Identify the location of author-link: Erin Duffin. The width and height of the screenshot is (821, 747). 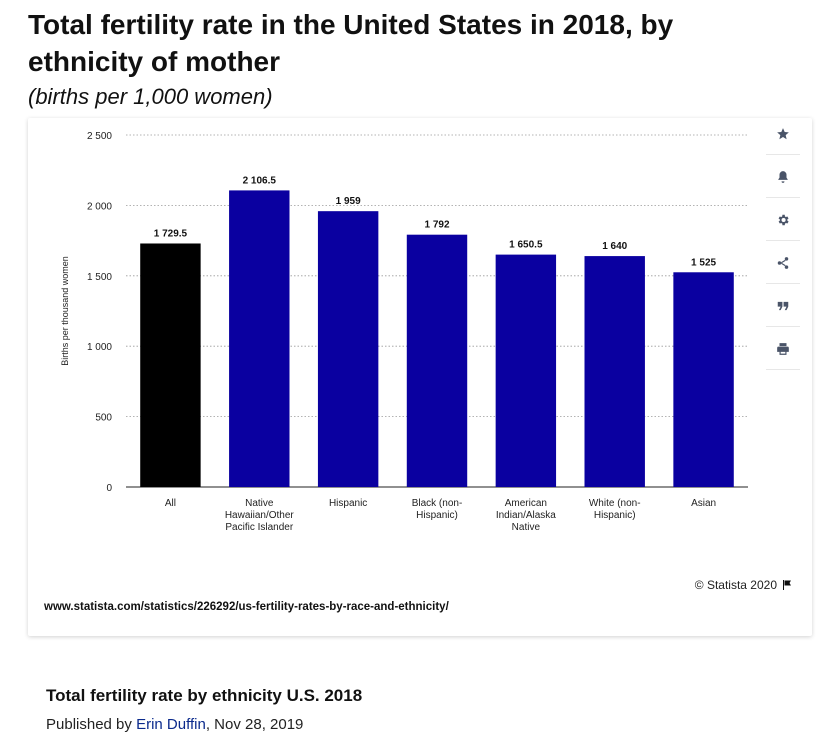
(171, 724).